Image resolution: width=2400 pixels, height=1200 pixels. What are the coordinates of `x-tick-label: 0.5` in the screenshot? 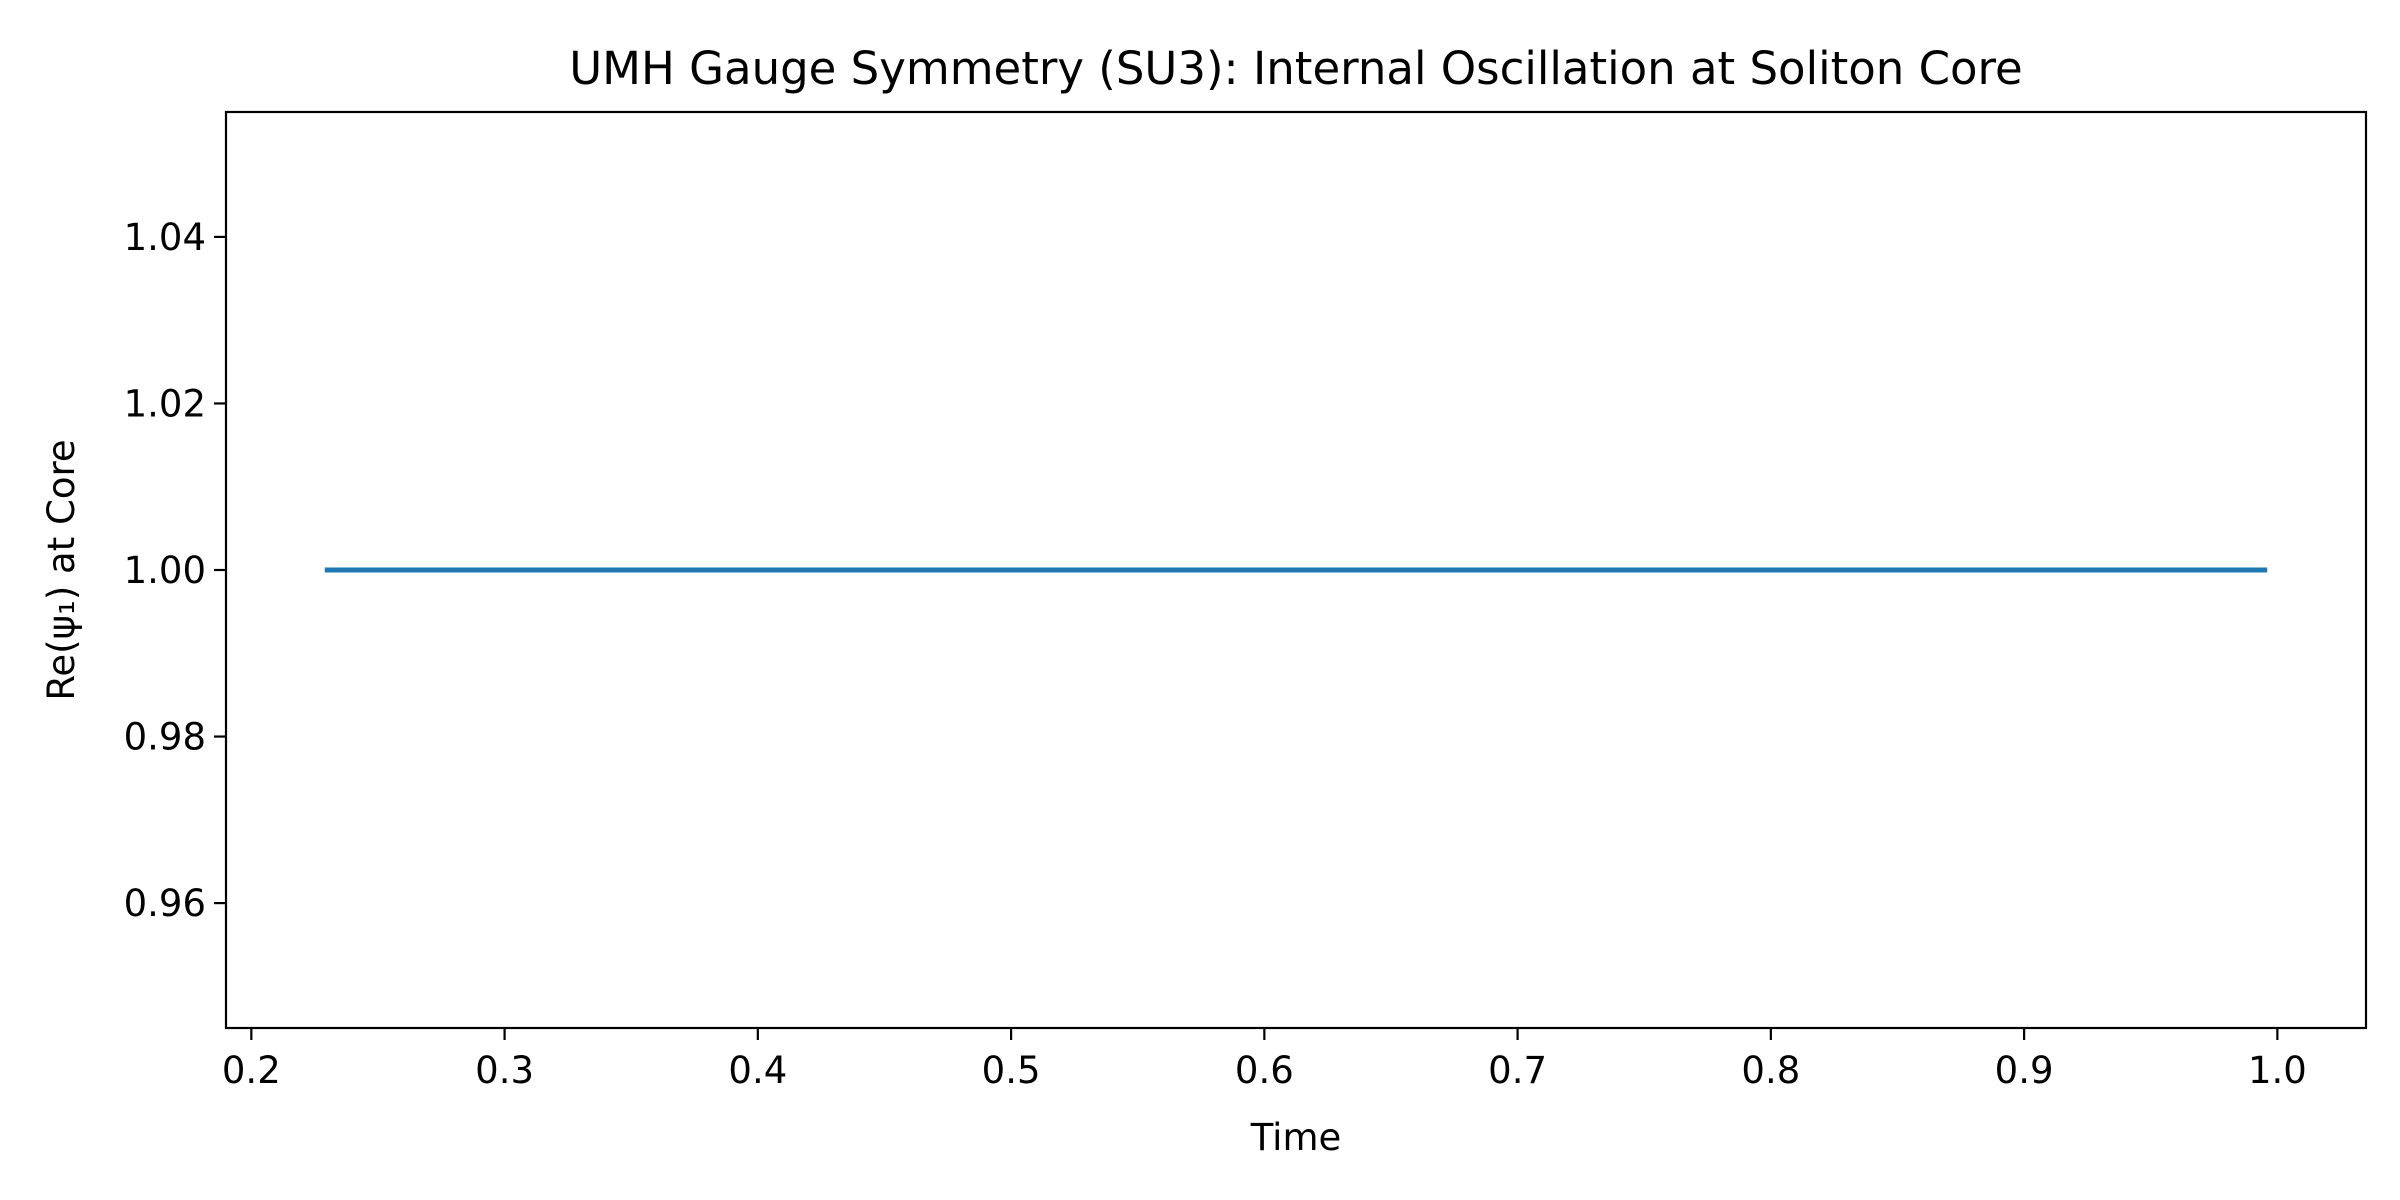 It's located at (1011, 1070).